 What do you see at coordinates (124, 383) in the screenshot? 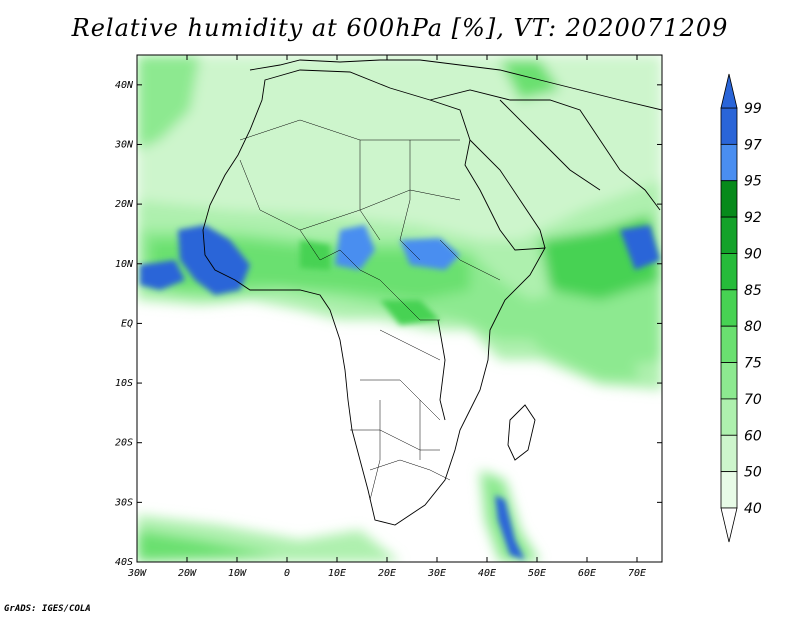
I see `lat-label: 10S` at bounding box center [124, 383].